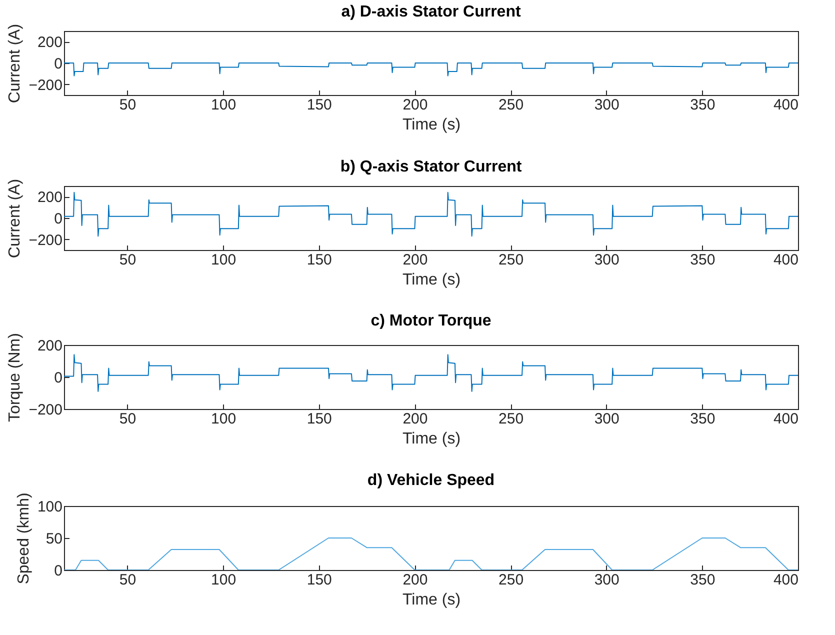 The width and height of the screenshot is (835, 635). I want to click on chart-title: d) Vehicle Speed, so click(431, 481).